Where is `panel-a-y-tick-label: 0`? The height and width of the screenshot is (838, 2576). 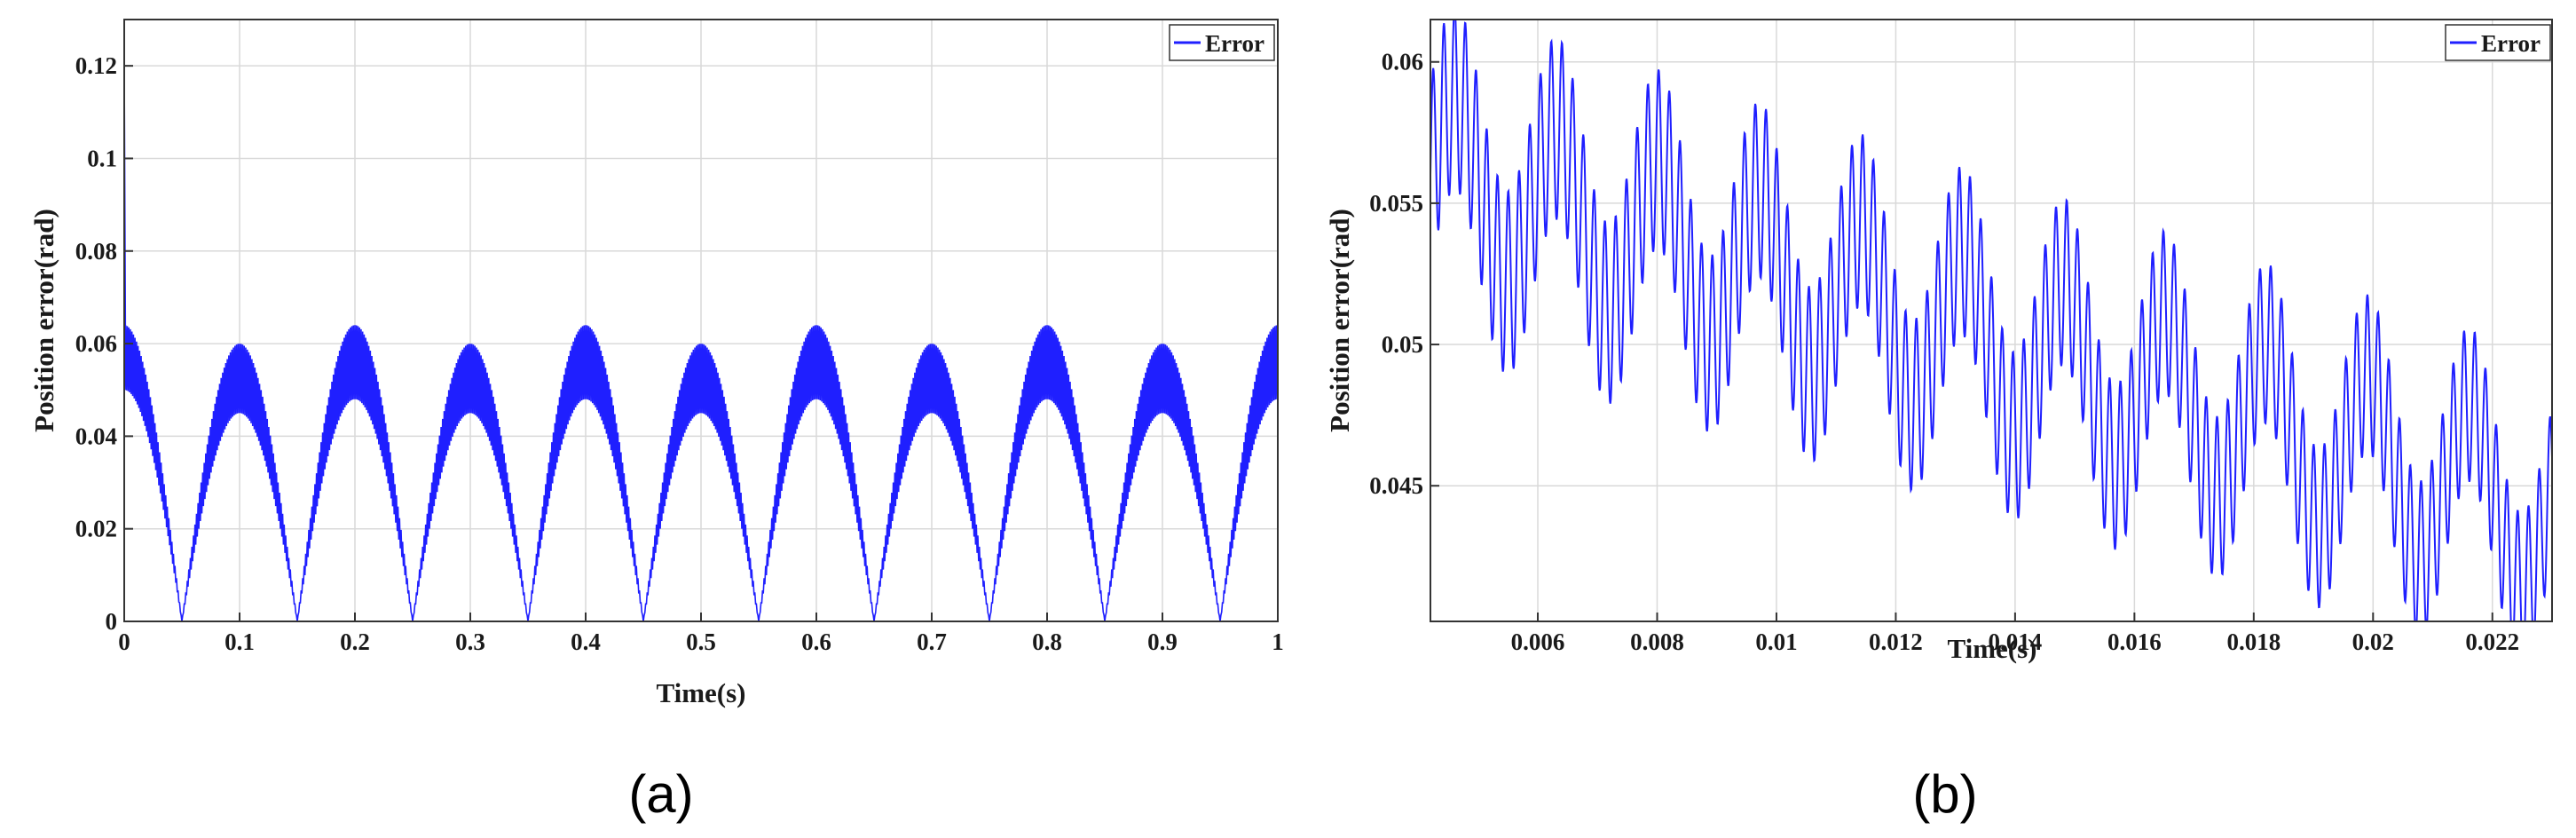 panel-a-y-tick-label: 0 is located at coordinates (112, 621).